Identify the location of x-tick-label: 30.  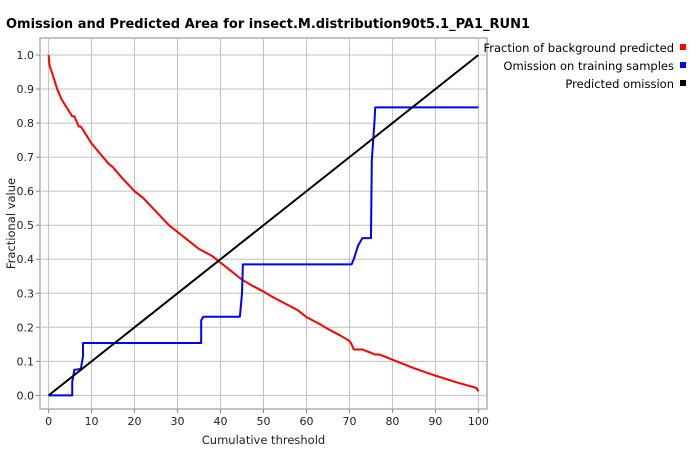
(178, 421).